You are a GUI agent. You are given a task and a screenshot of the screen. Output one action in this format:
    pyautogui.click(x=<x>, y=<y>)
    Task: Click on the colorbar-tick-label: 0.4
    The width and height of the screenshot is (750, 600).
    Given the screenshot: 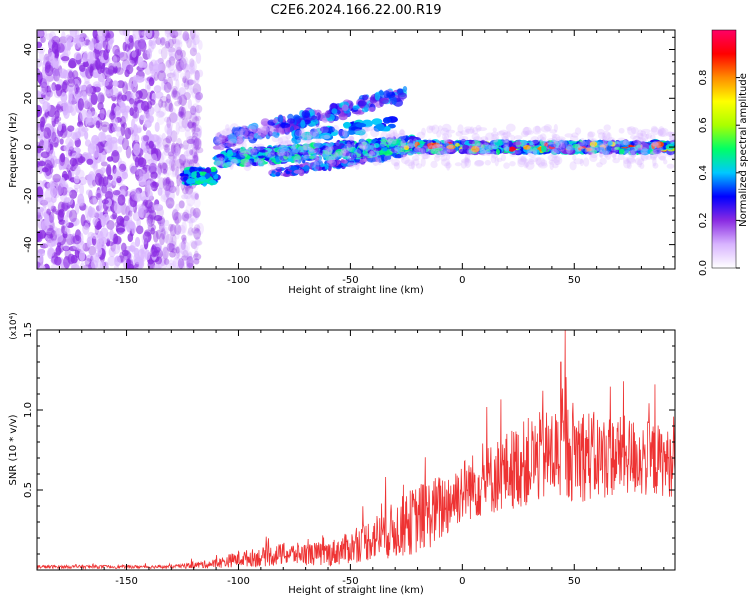 What is the action you would take?
    pyautogui.click(x=703, y=173)
    